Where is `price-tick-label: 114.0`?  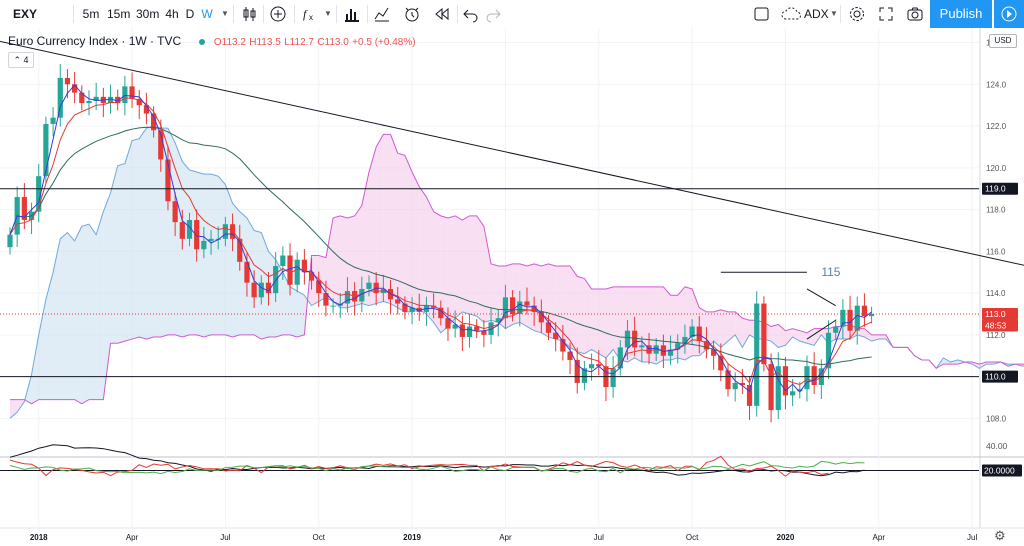 price-tick-label: 114.0 is located at coordinates (996, 293).